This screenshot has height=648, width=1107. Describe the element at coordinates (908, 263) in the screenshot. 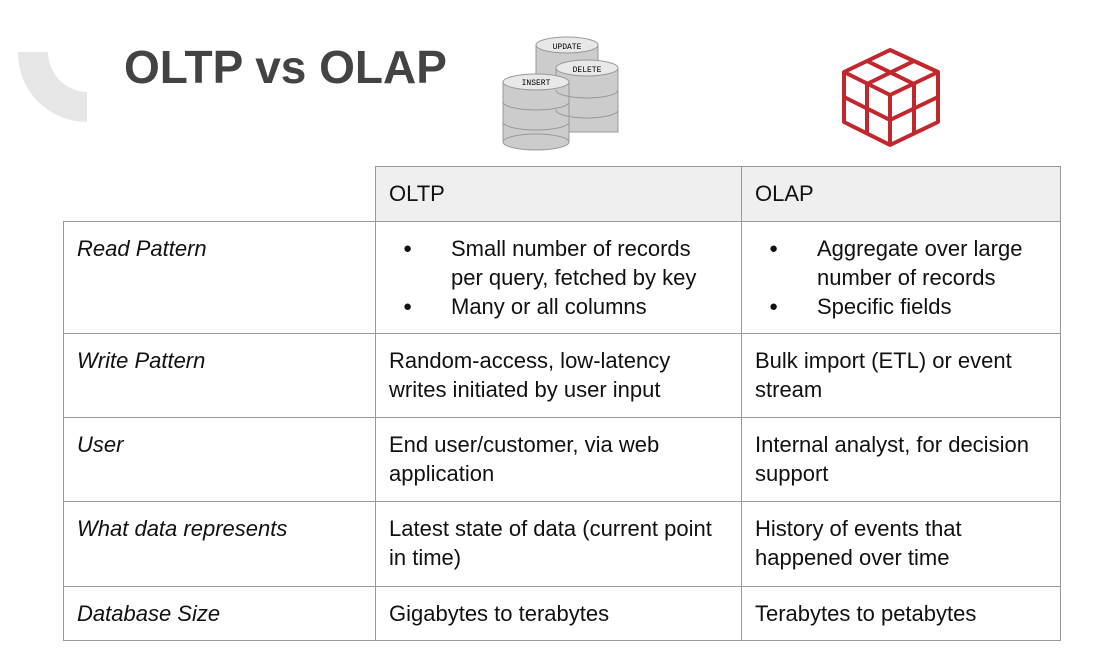

I see `bullet-item: Aggregate over large number of records` at that location.